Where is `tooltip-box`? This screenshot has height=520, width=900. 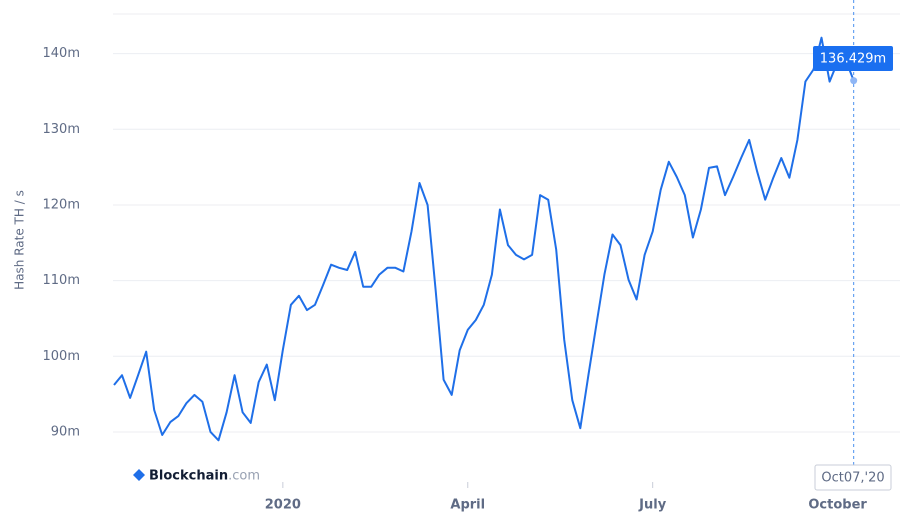 tooltip-box is located at coordinates (853, 58).